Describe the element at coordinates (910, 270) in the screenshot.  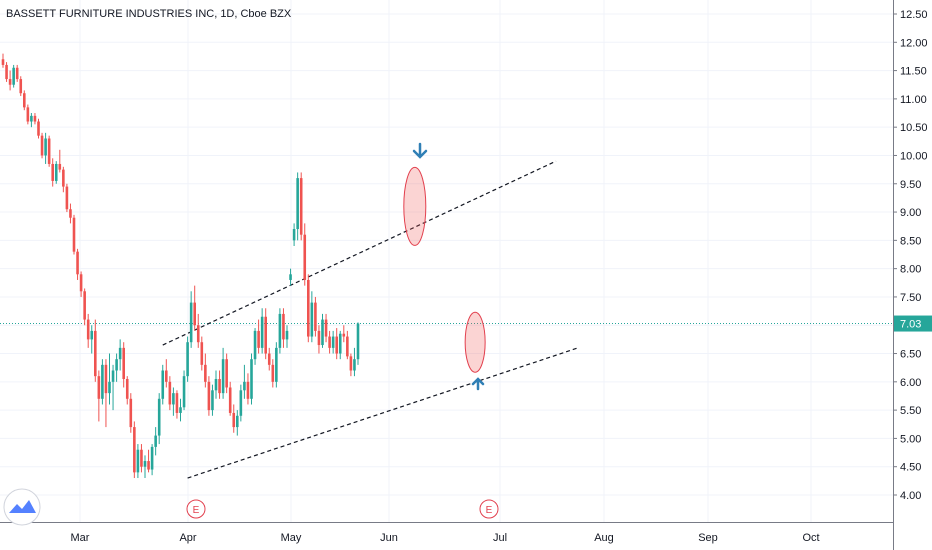
I see `y-tick-label: 8.00` at that location.